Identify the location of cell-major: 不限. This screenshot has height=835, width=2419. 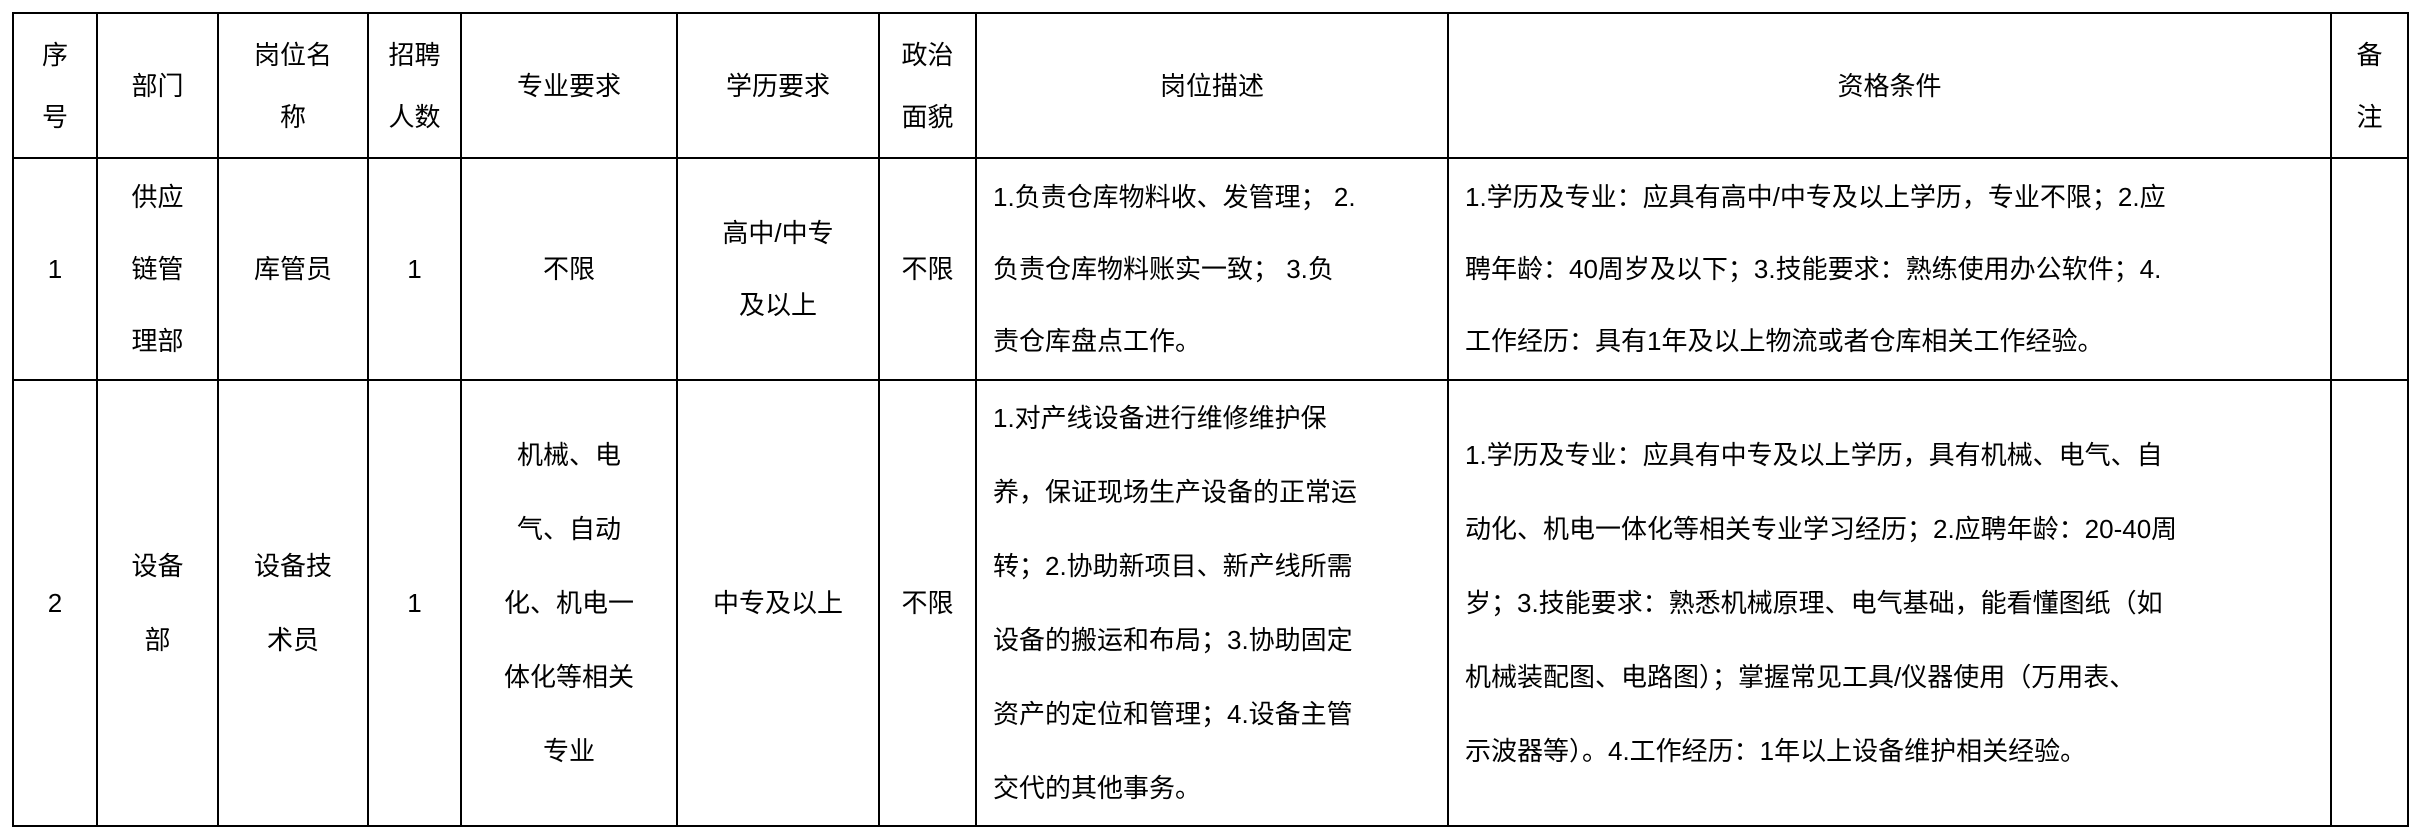
(569, 269).